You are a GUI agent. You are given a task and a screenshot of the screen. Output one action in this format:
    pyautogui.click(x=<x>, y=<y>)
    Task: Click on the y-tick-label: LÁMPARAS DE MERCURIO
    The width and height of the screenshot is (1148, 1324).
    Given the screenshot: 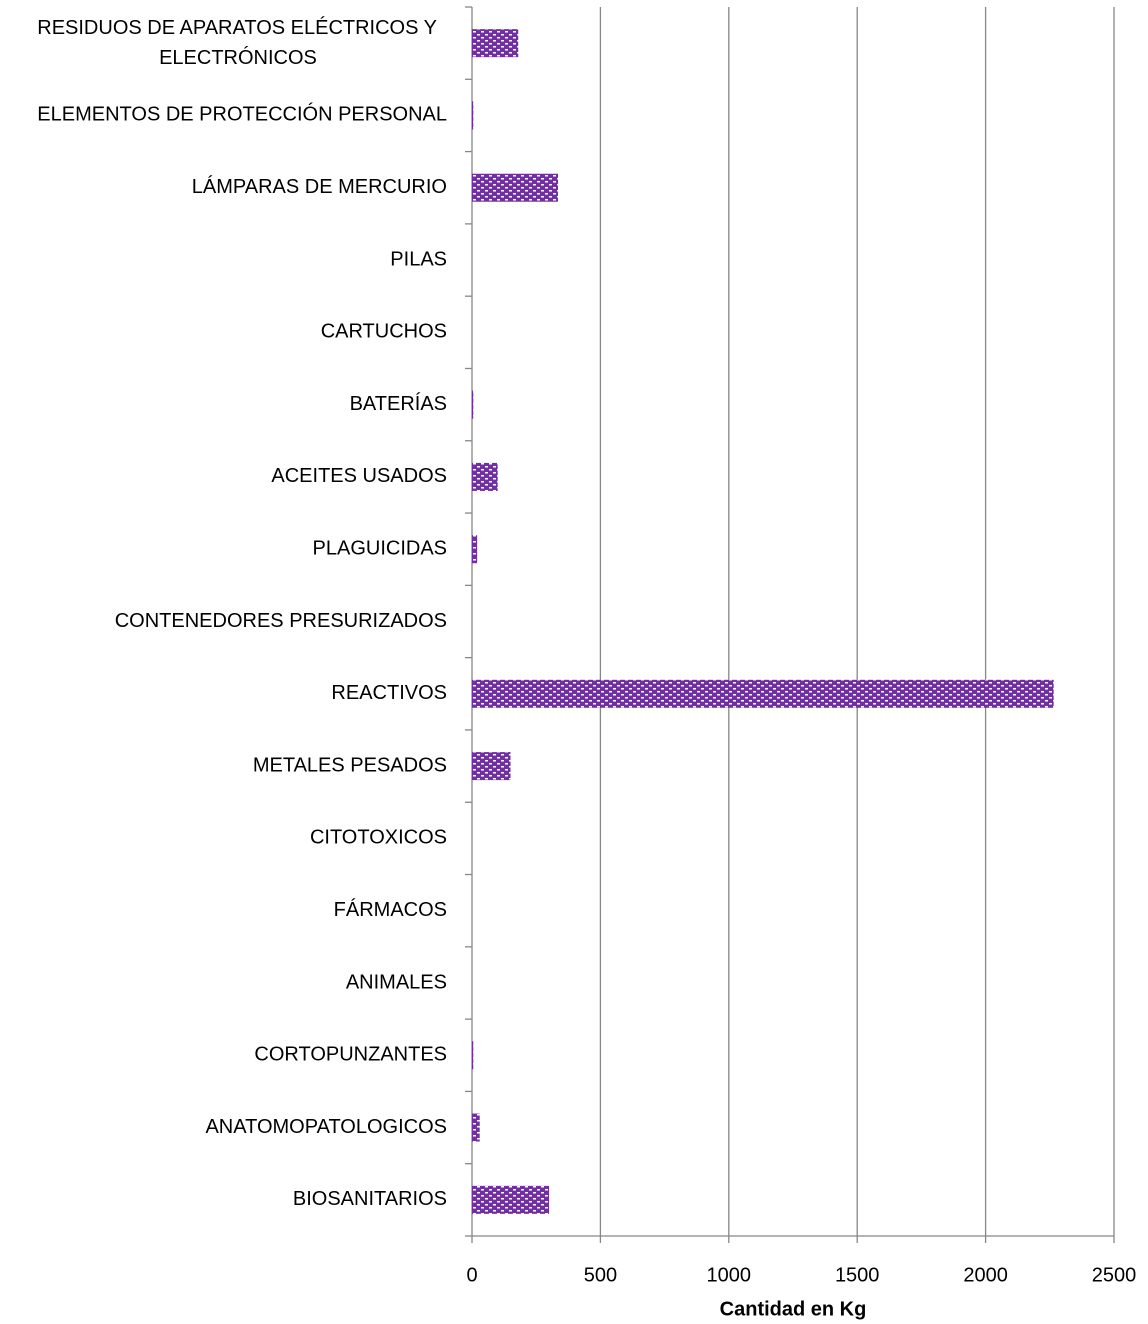 What is the action you would take?
    pyautogui.click(x=319, y=186)
    